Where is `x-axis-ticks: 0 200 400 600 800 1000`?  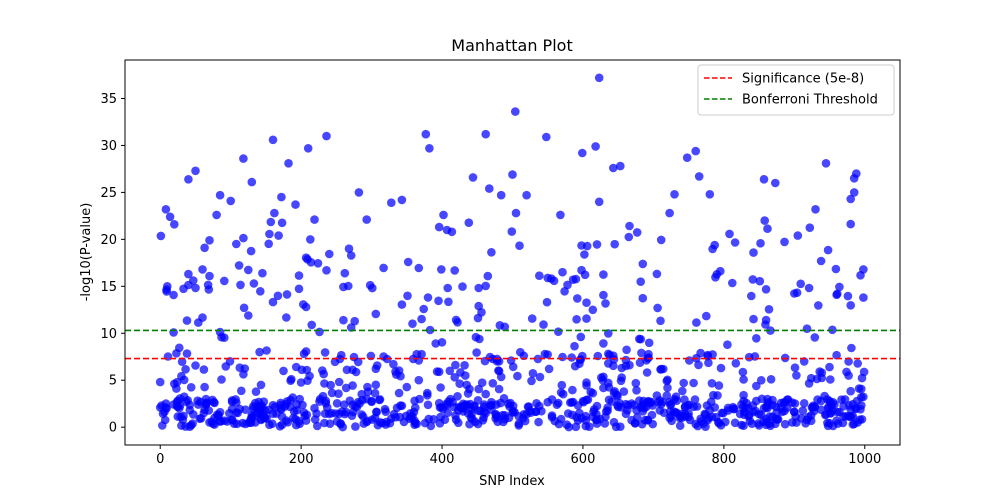
x-axis-ticks: 0 200 400 600 800 1000 is located at coordinates (518, 456).